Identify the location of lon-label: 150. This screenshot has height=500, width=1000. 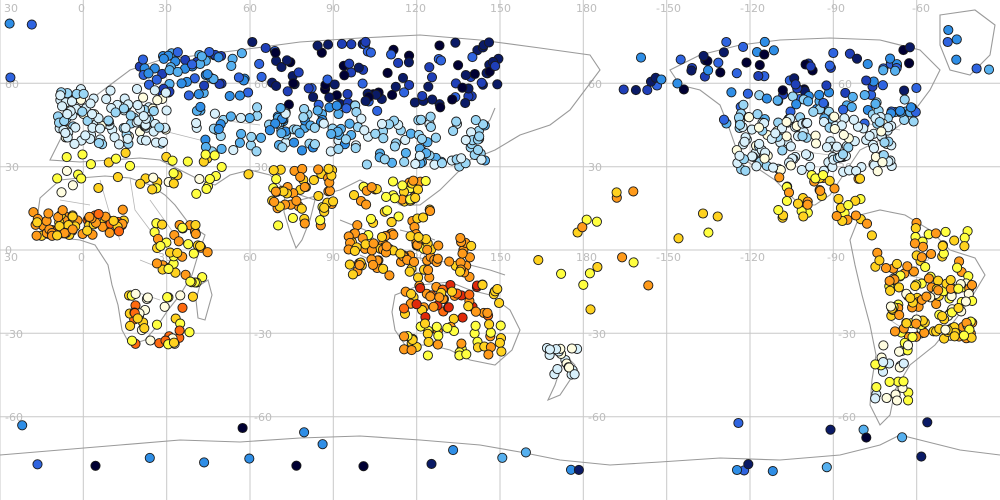
(500, 257).